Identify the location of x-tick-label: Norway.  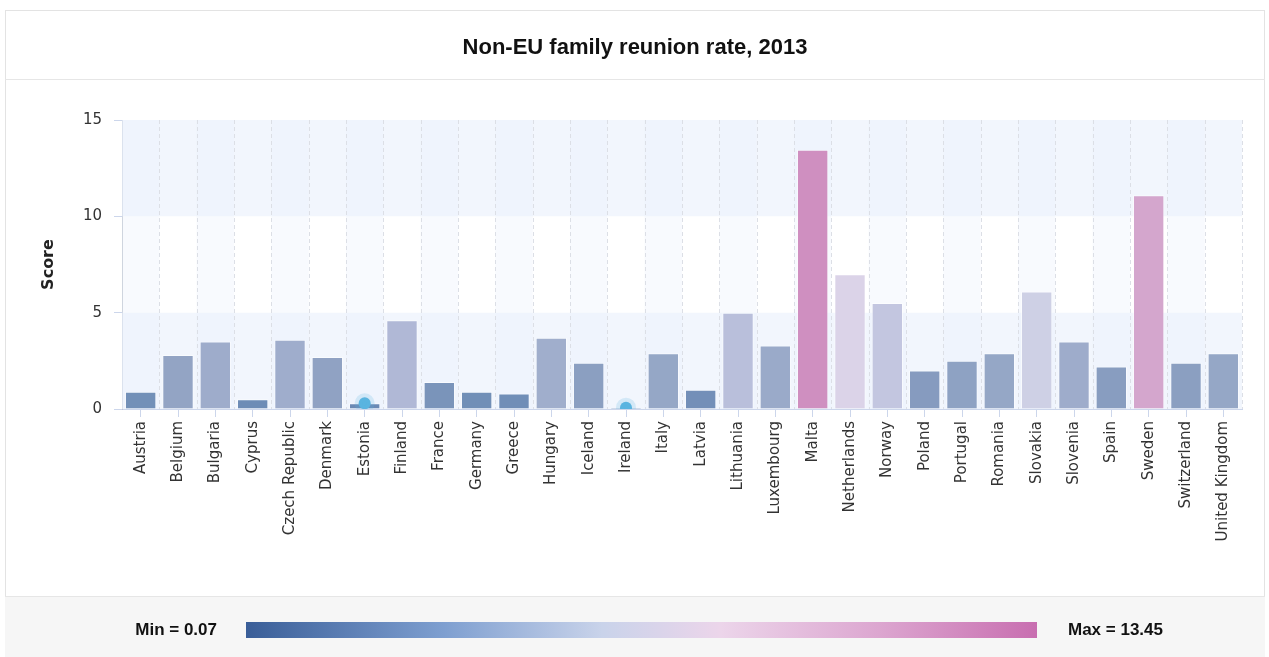
(886, 449).